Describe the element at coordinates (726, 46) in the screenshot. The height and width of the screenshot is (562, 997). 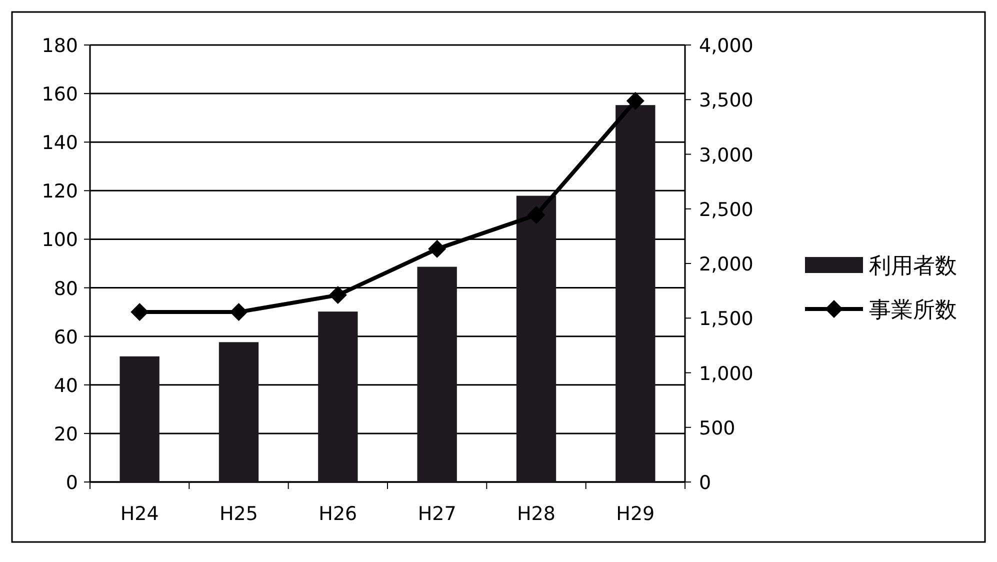
I see `y2-tick-label: 4,000` at that location.